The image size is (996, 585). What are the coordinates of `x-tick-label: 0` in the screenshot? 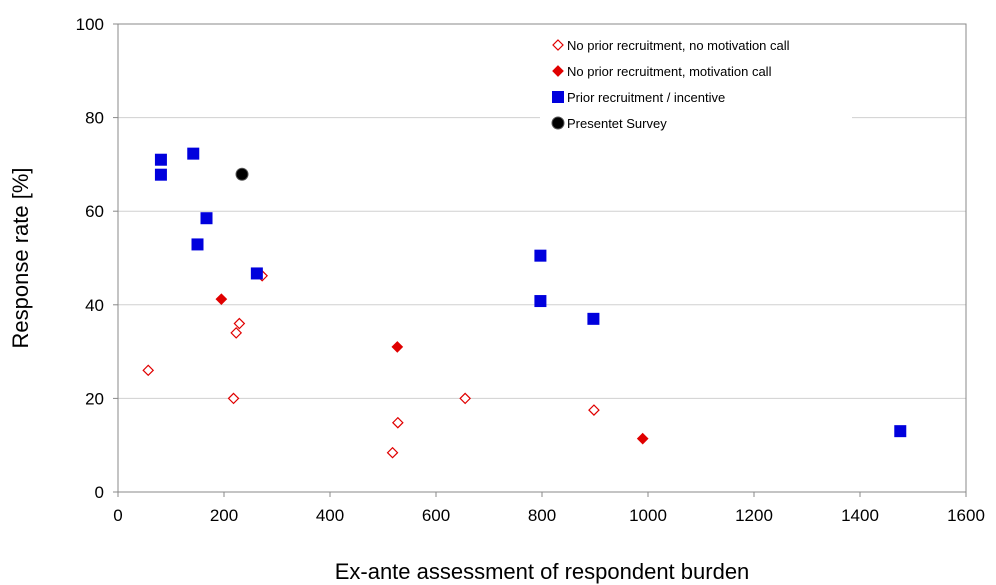 It's located at (117, 515).